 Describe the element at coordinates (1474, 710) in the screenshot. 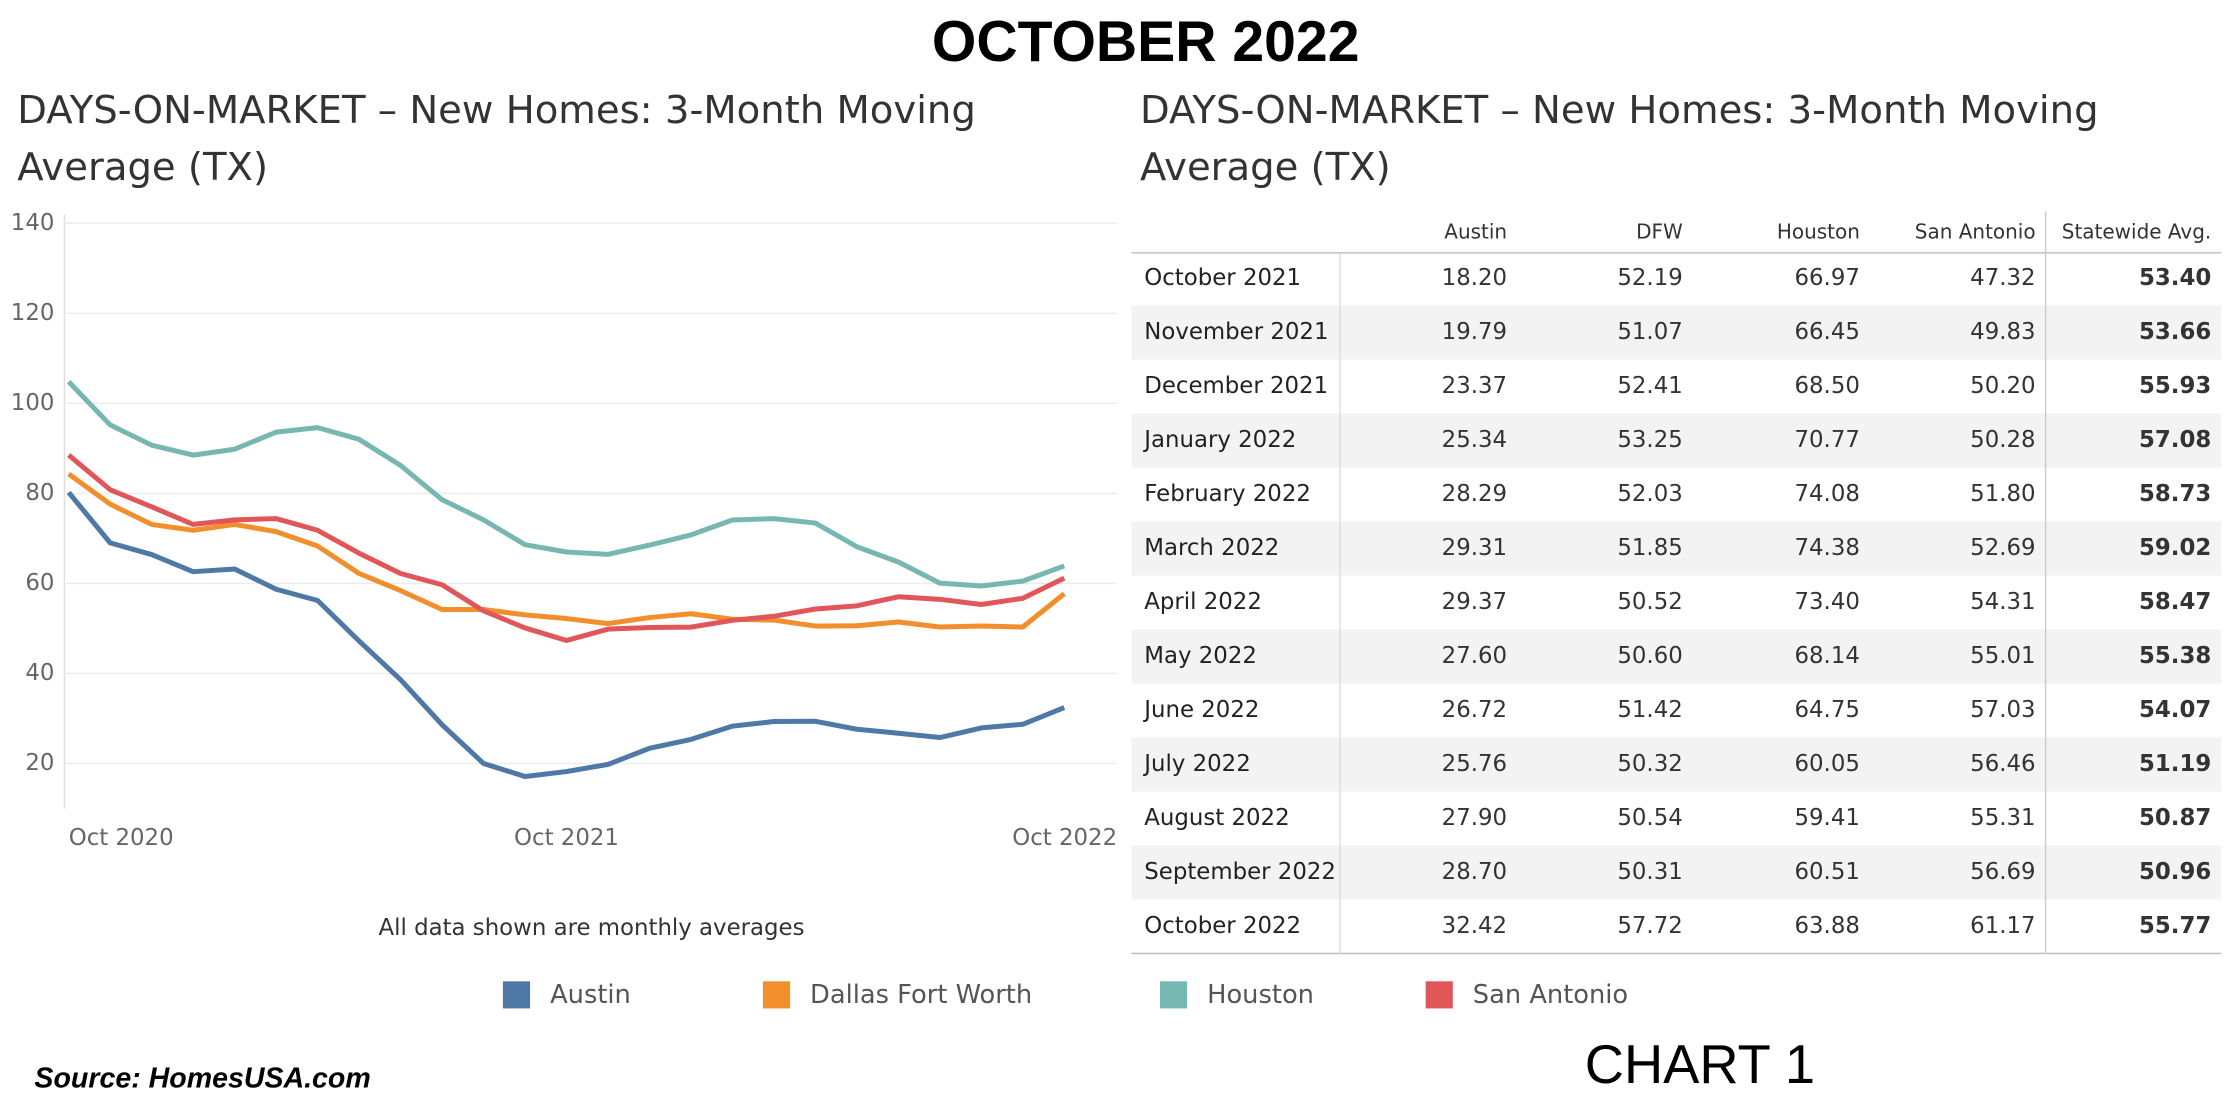

I see `cell: 26.72` at that location.